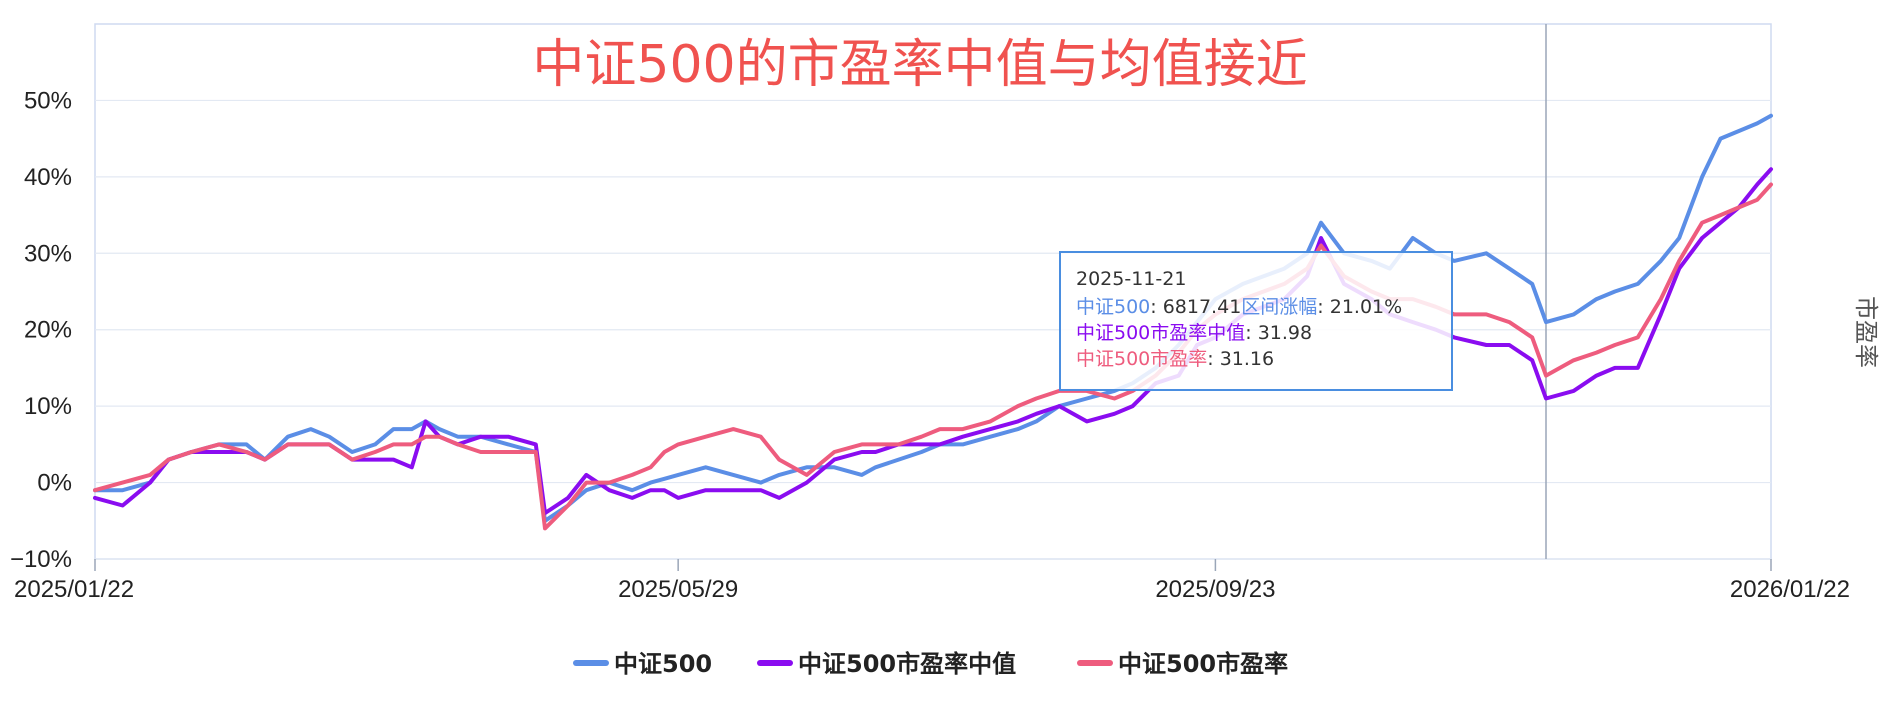  Describe the element at coordinates (1866, 332) in the screenshot. I see `right-axis-label: 市盈率` at that location.